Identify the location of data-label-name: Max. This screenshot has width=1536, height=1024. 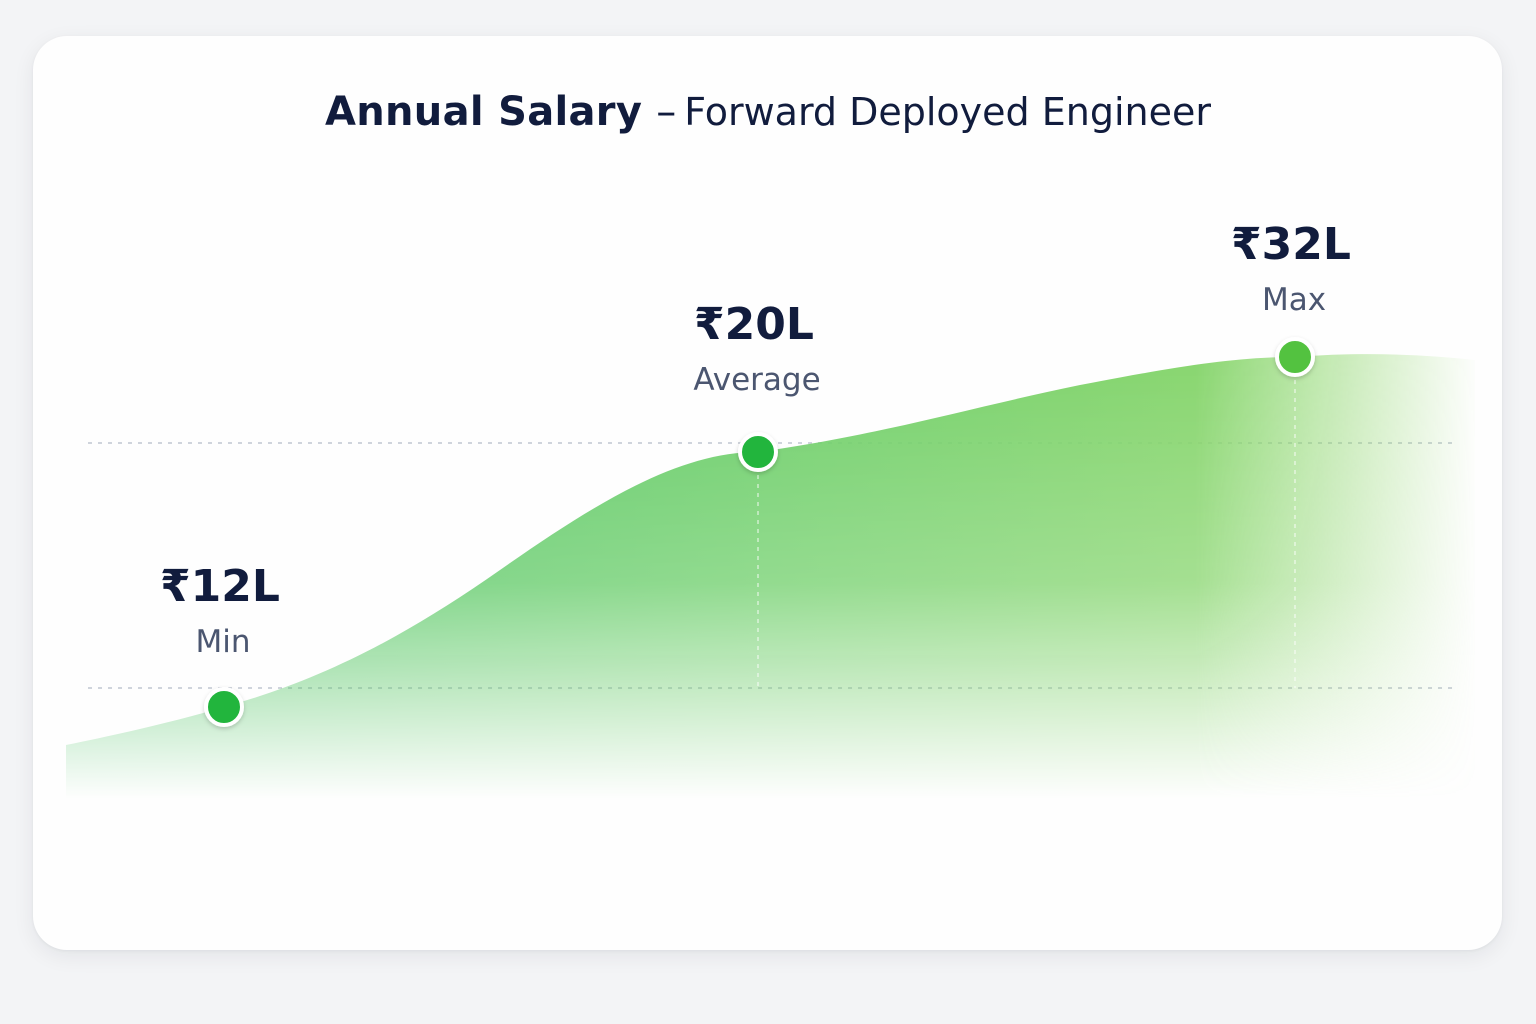
(1294, 300).